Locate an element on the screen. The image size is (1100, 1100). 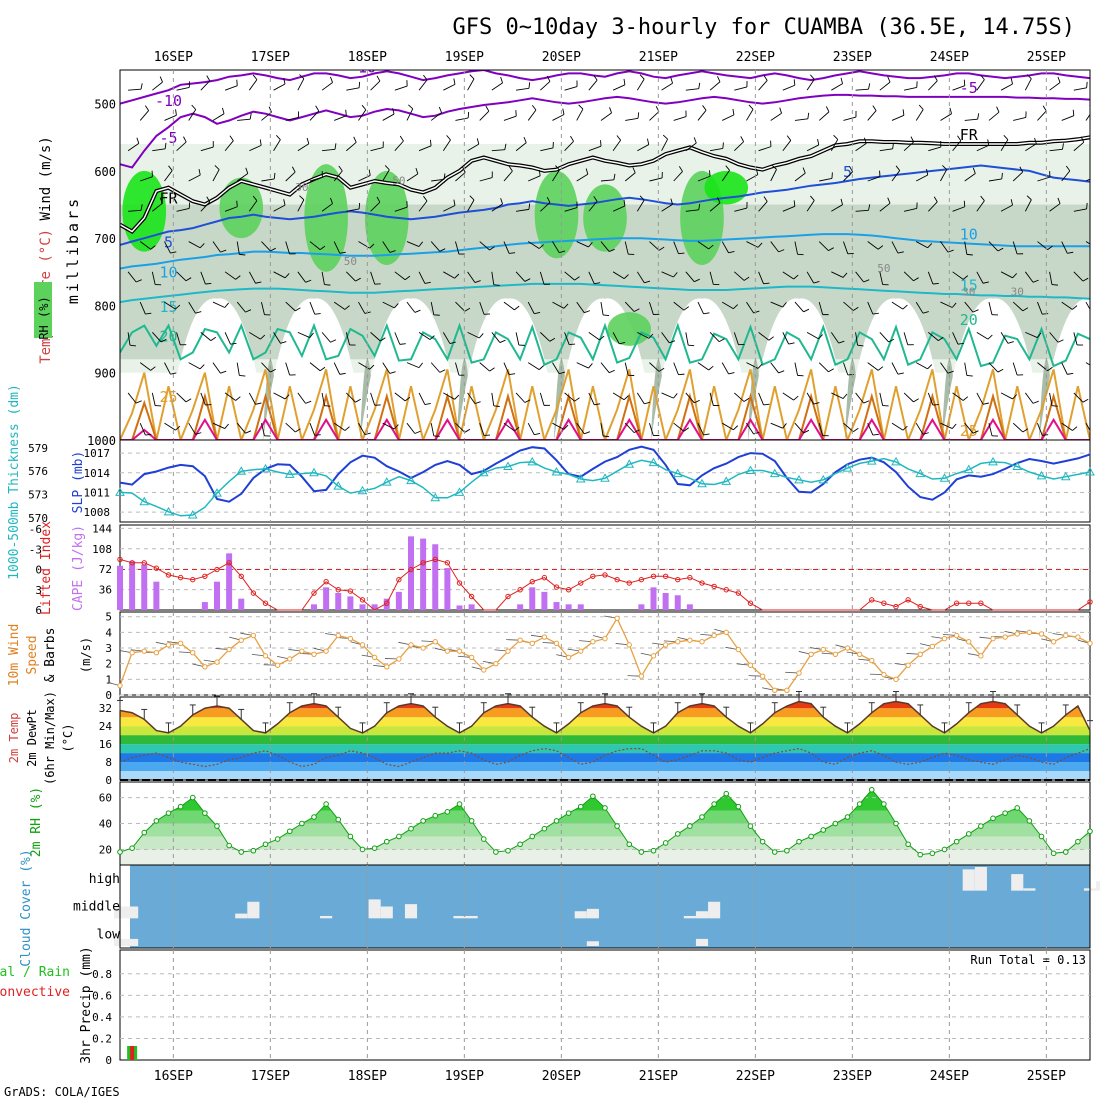
upper-air-ytick: 500 is located at coordinates (105, 105).